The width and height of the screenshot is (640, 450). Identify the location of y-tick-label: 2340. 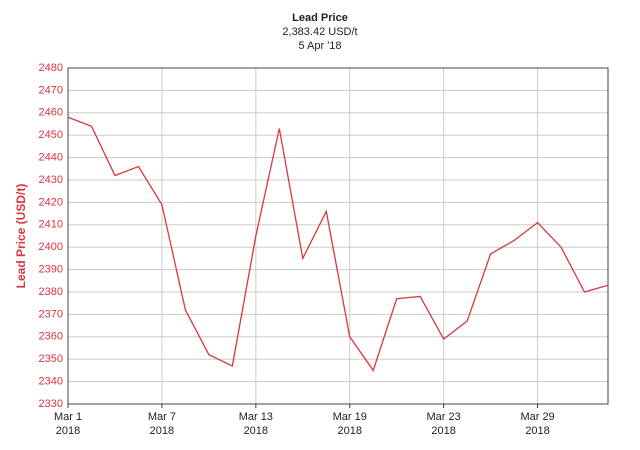
(51, 382).